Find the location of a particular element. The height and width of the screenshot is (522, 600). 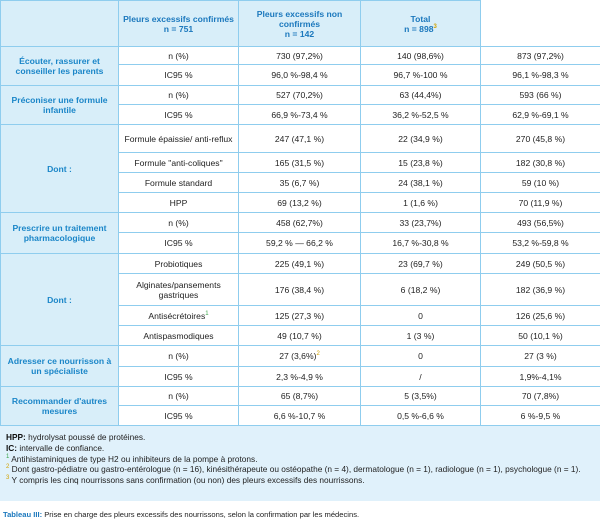

cell: 35 (6,7 %) is located at coordinates (299, 182).